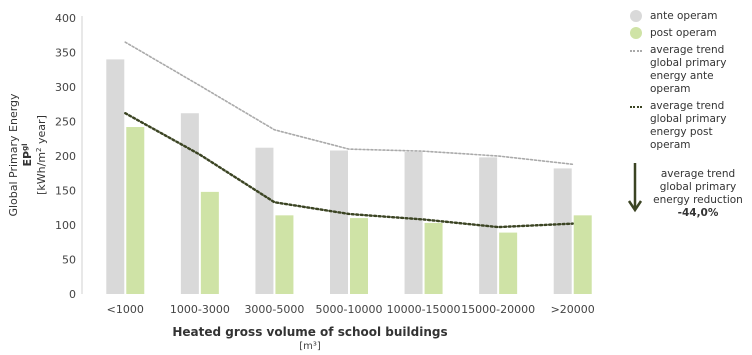 Image resolution: width=752 pixels, height=355 pixels. I want to click on y-tick-label: 100, so click(65, 225).